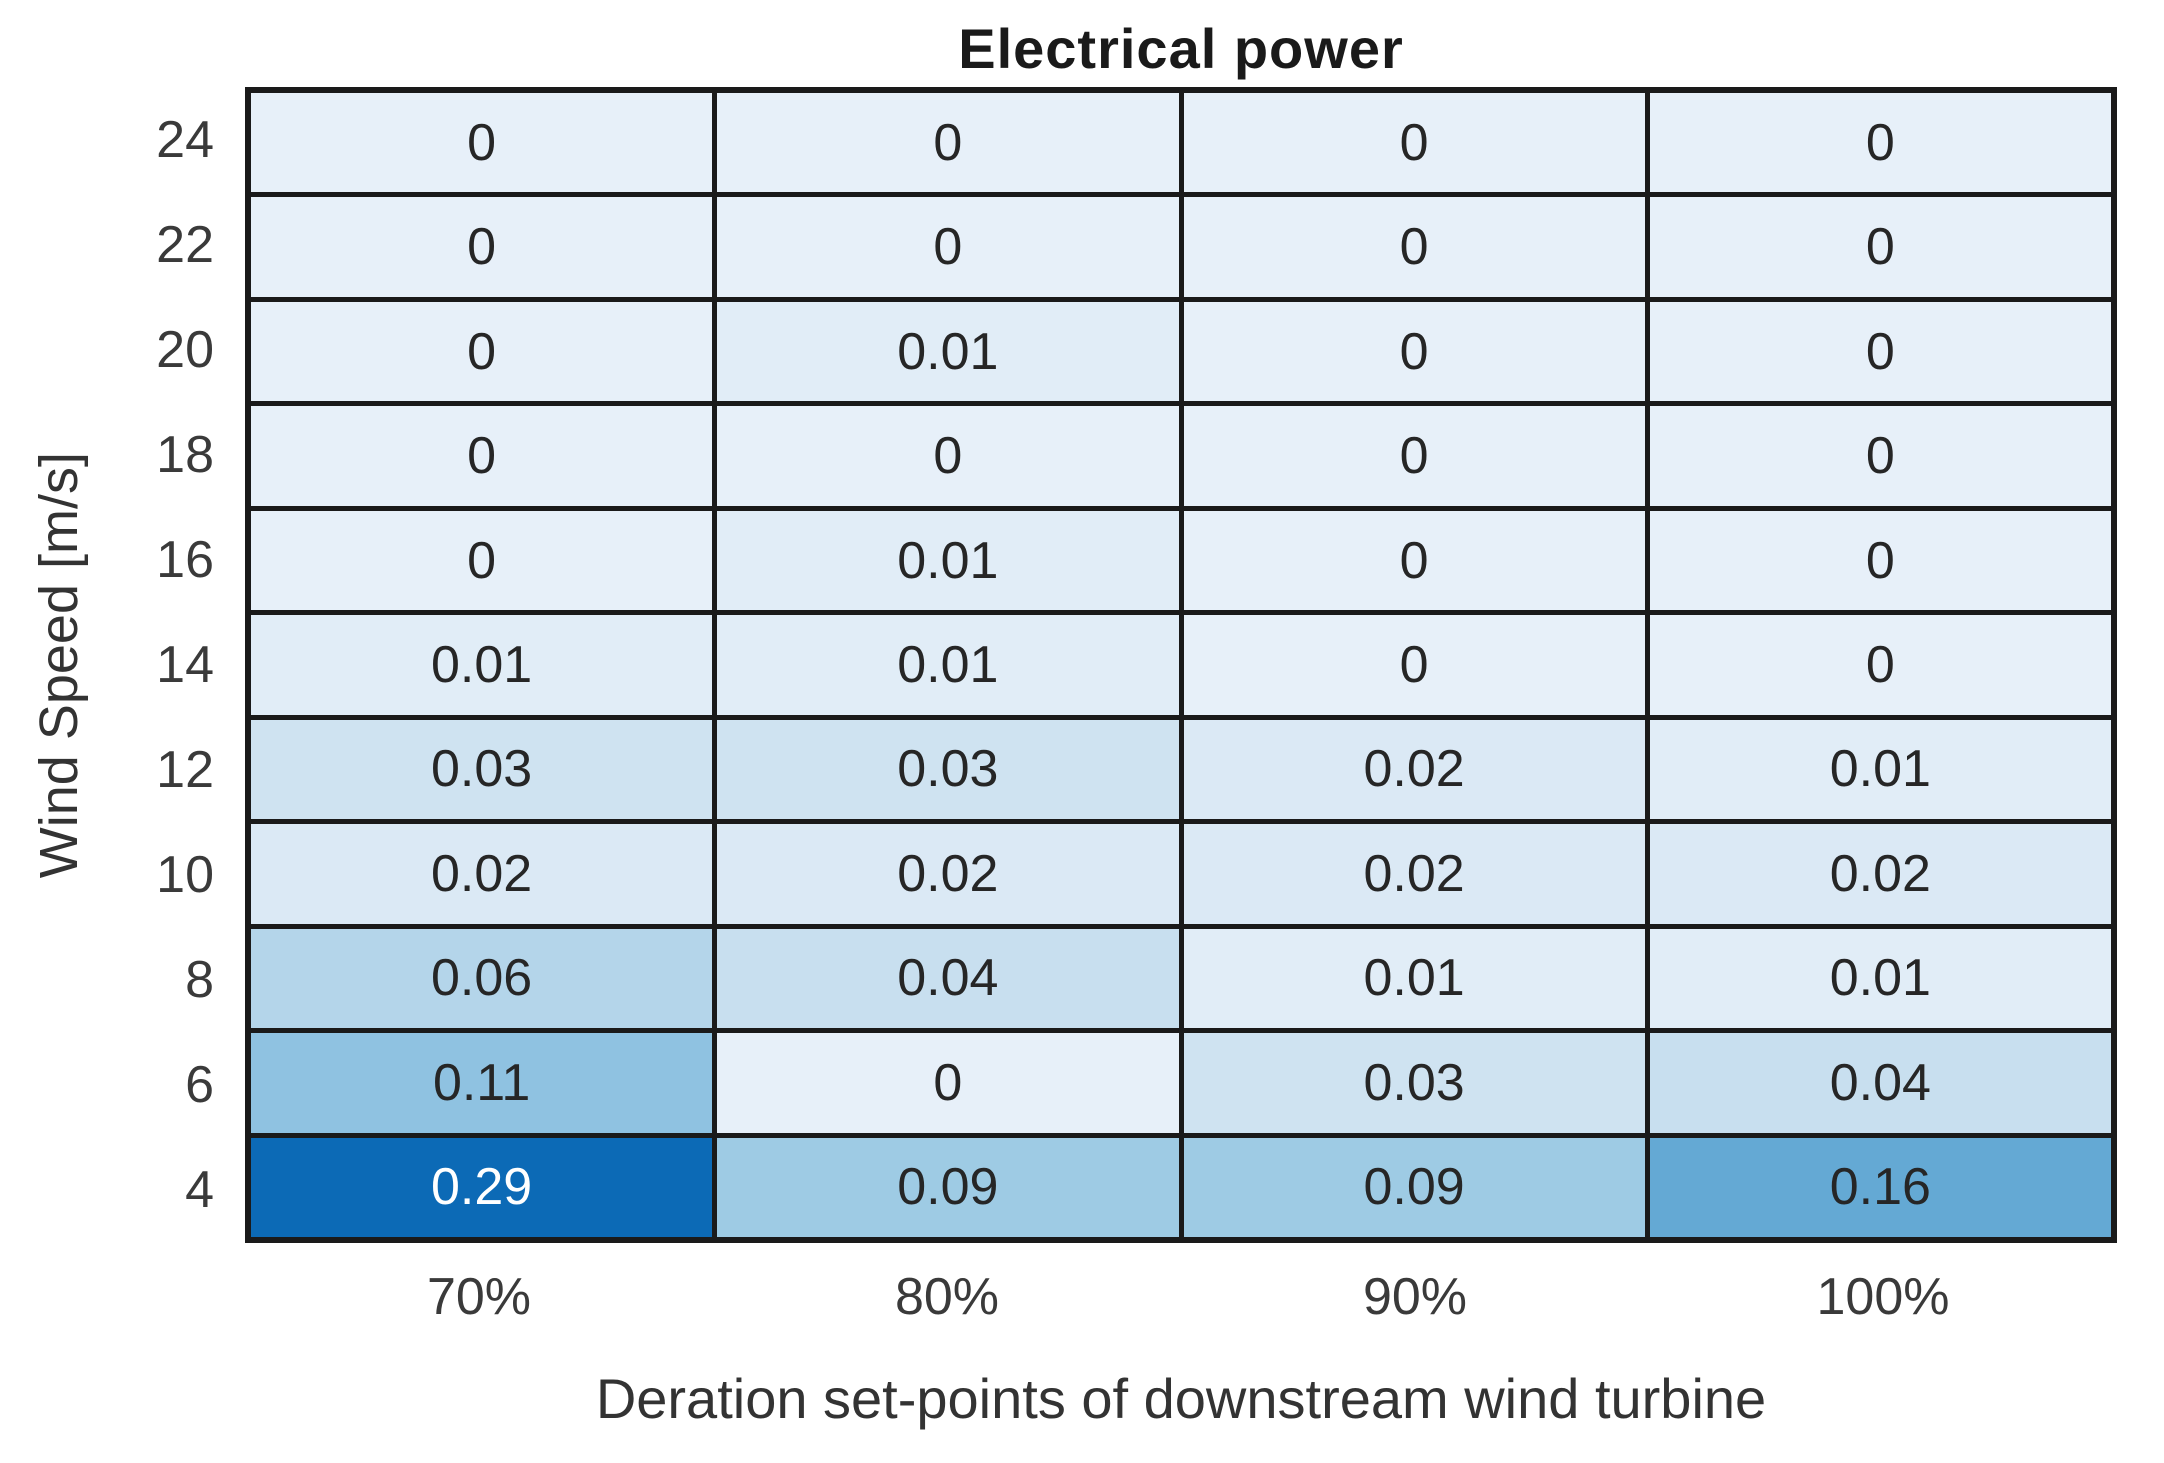 This screenshot has width=2164, height=1463. I want to click on y-tick: 14, so click(185, 664).